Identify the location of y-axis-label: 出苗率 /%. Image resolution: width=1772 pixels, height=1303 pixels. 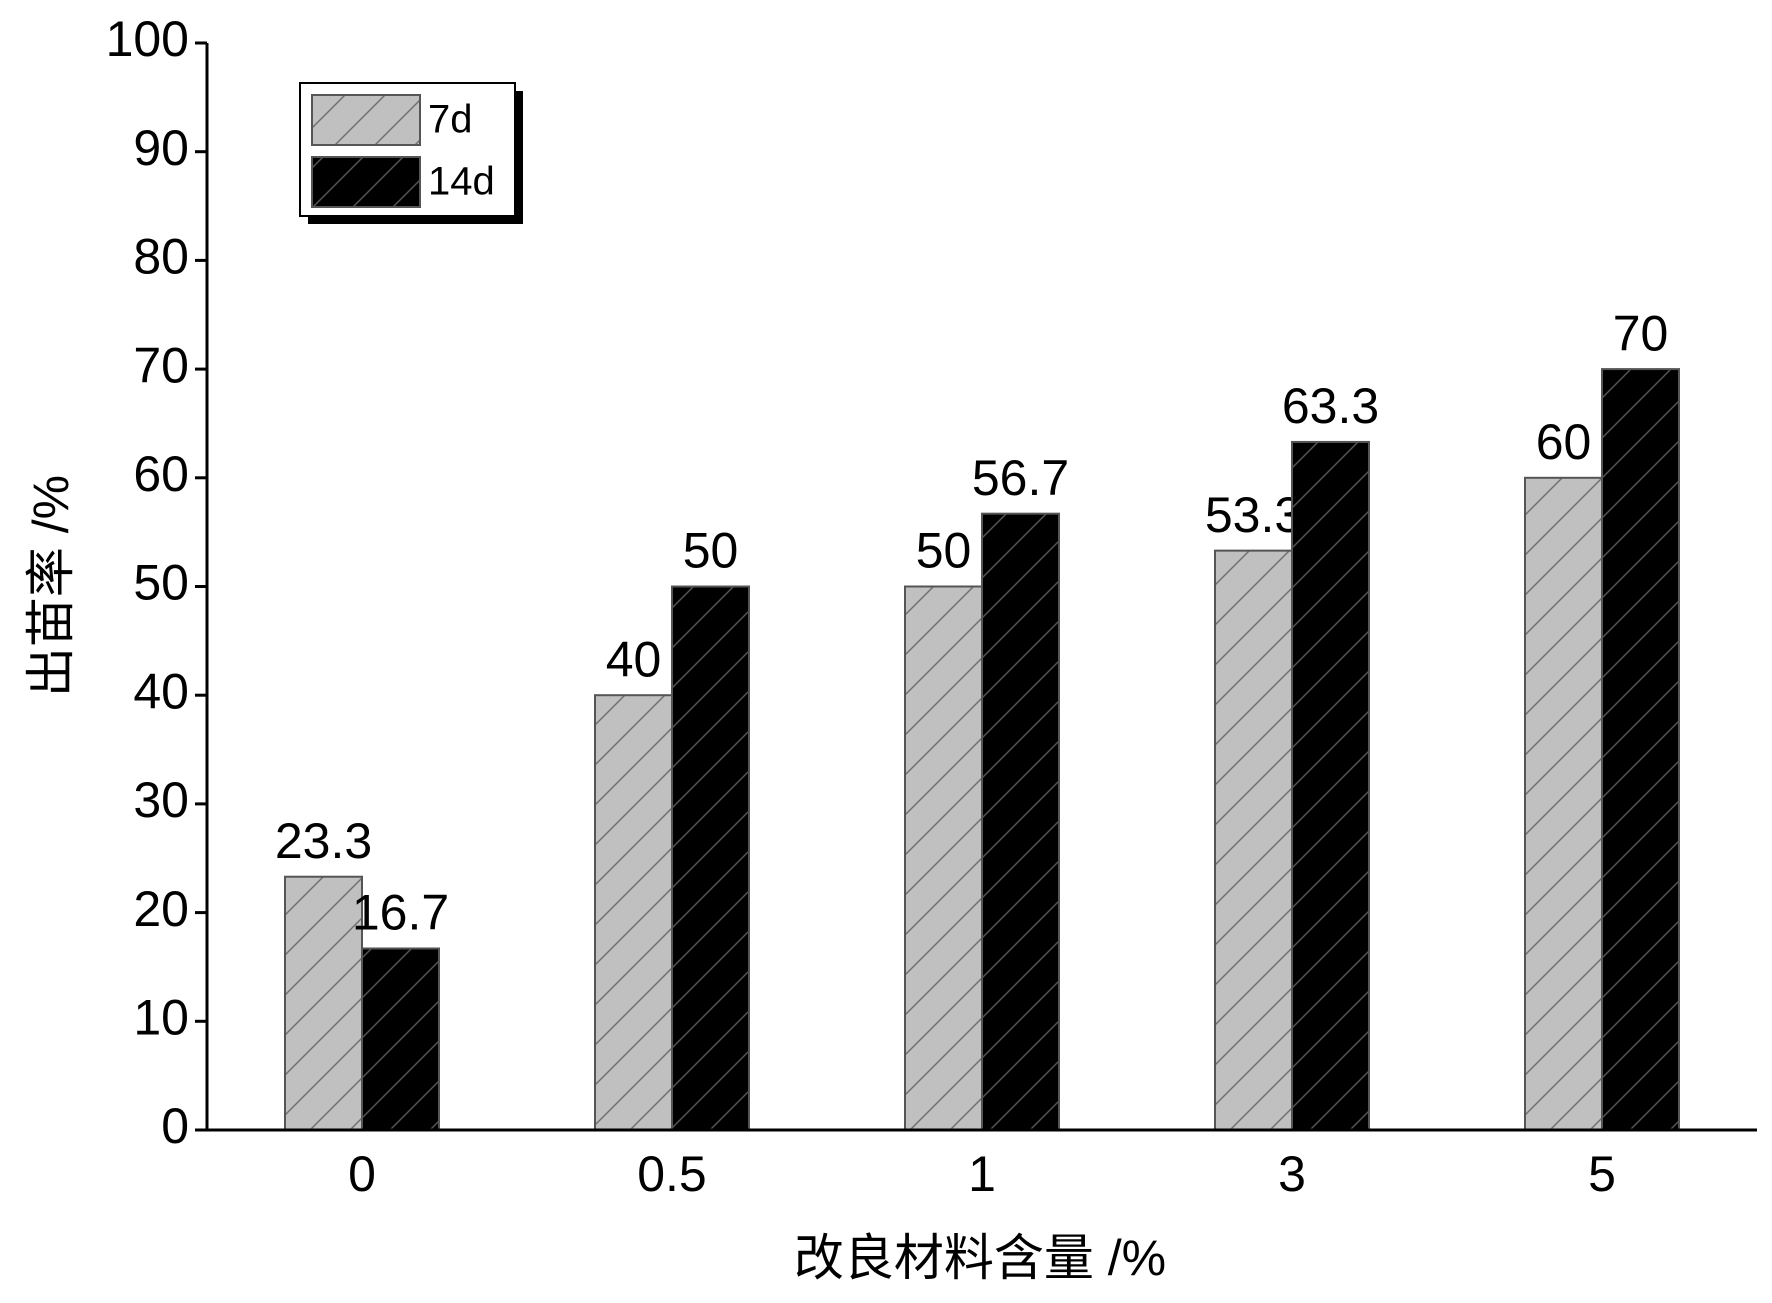
(51, 586).